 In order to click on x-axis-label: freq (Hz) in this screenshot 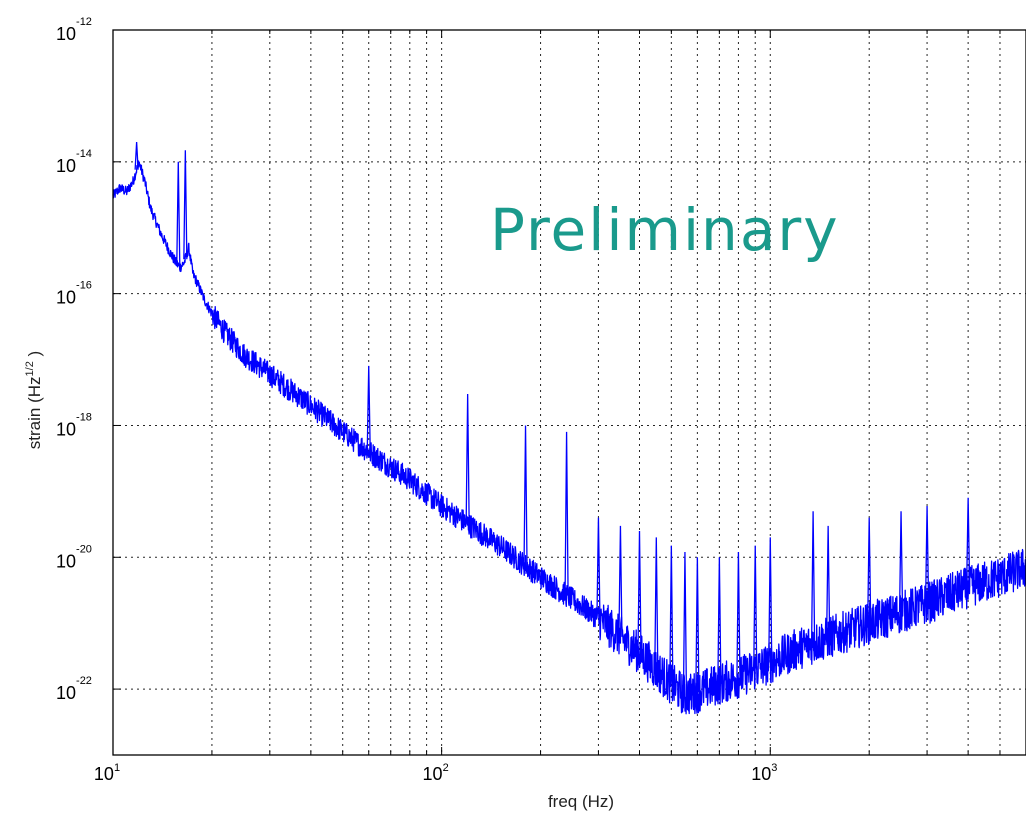, I will do `click(581, 801)`.